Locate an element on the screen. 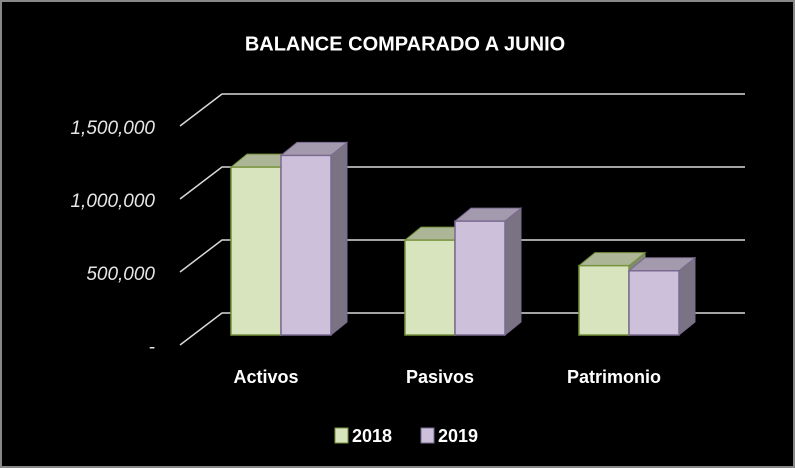 The image size is (795, 468). y-tick-label: 1,500,000 is located at coordinates (112, 128).